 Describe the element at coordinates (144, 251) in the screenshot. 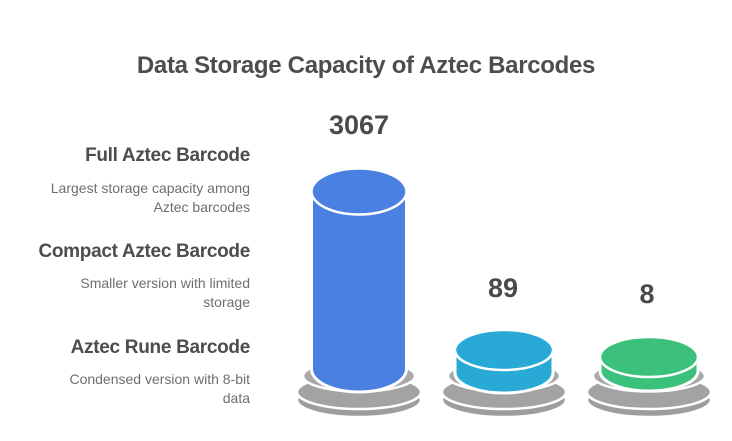

I see `category-label-compact-aztec: Compact Aztec Barcode` at that location.